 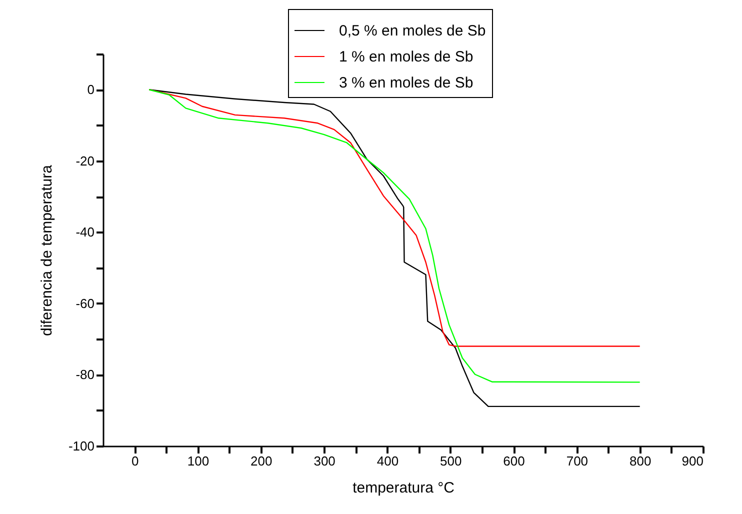 What do you see at coordinates (387, 461) in the screenshot?
I see `x-tick-label: 400` at bounding box center [387, 461].